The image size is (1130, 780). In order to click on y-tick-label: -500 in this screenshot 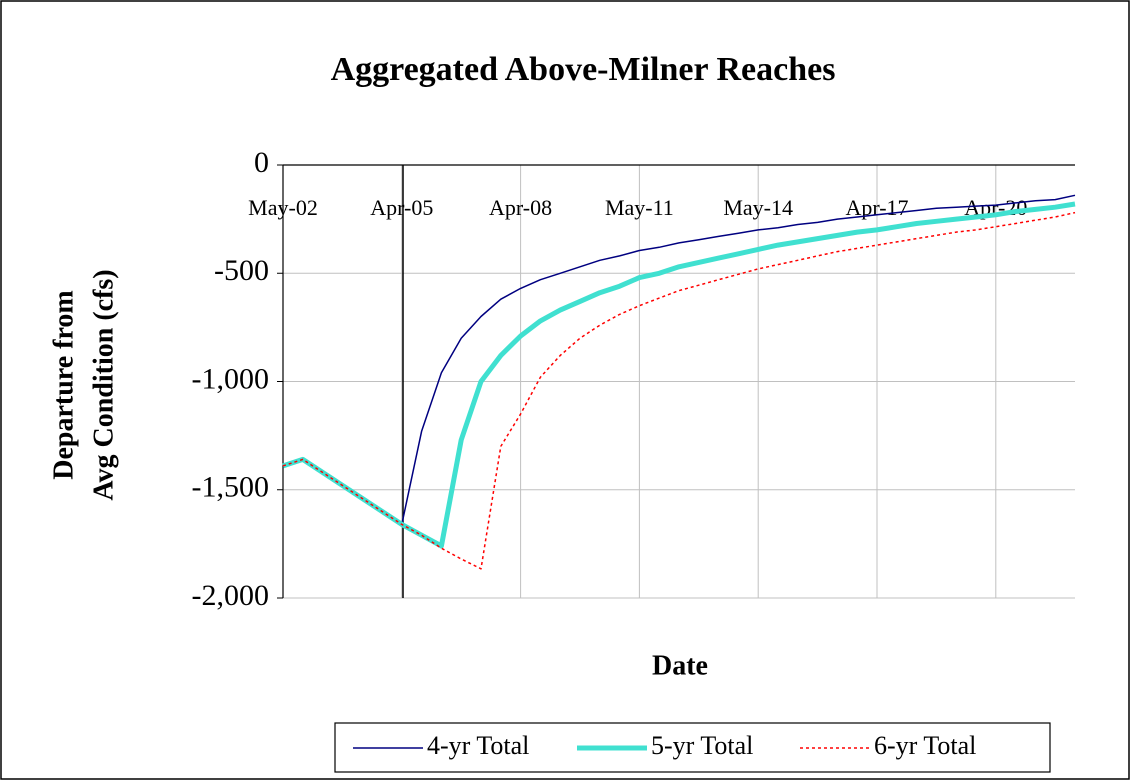, I will do `click(241, 270)`.